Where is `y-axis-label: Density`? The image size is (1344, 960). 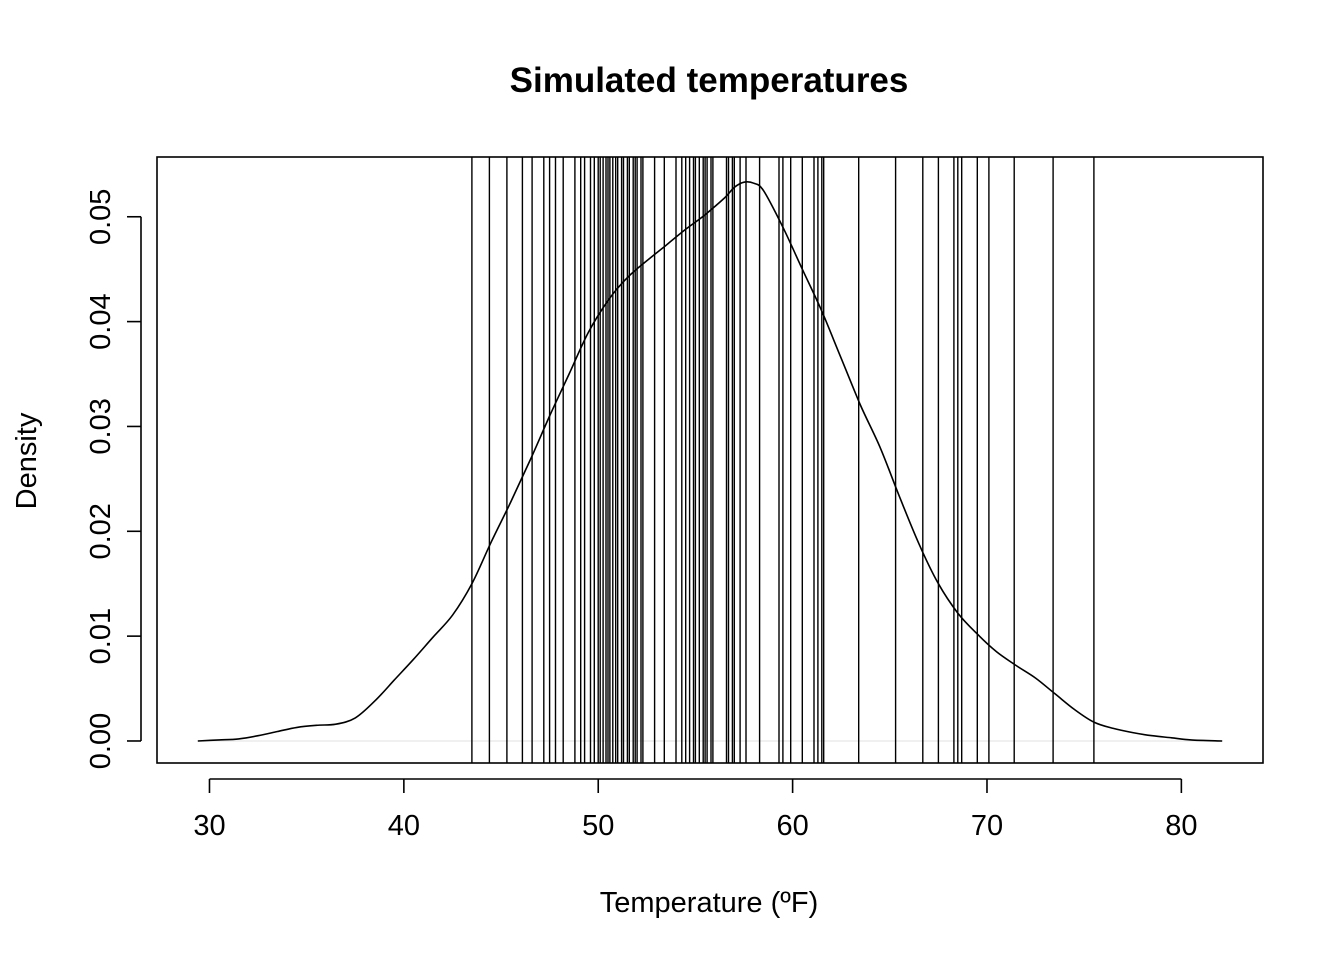 y-axis-label: Density is located at coordinates (27, 460).